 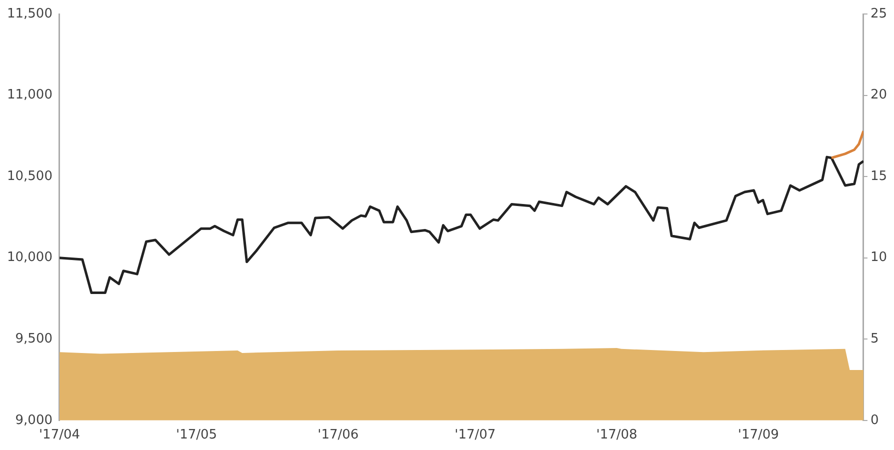 I want to click on x-tick-label: '17/07, so click(x=475, y=435).